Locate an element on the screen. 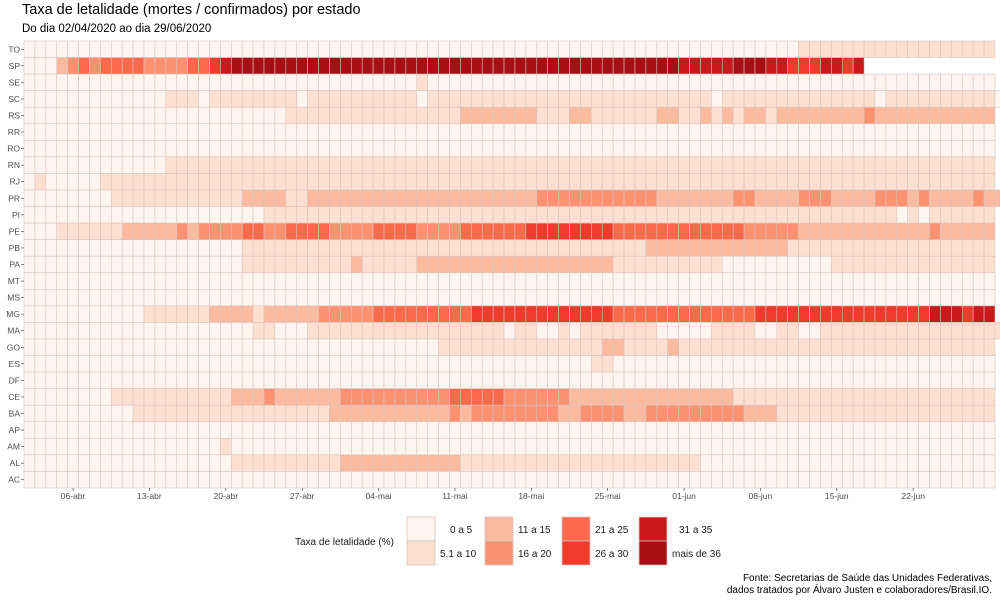 Image resolution: width=1000 pixels, height=600 pixels. legend-label: 21 a 25 is located at coordinates (612, 530).